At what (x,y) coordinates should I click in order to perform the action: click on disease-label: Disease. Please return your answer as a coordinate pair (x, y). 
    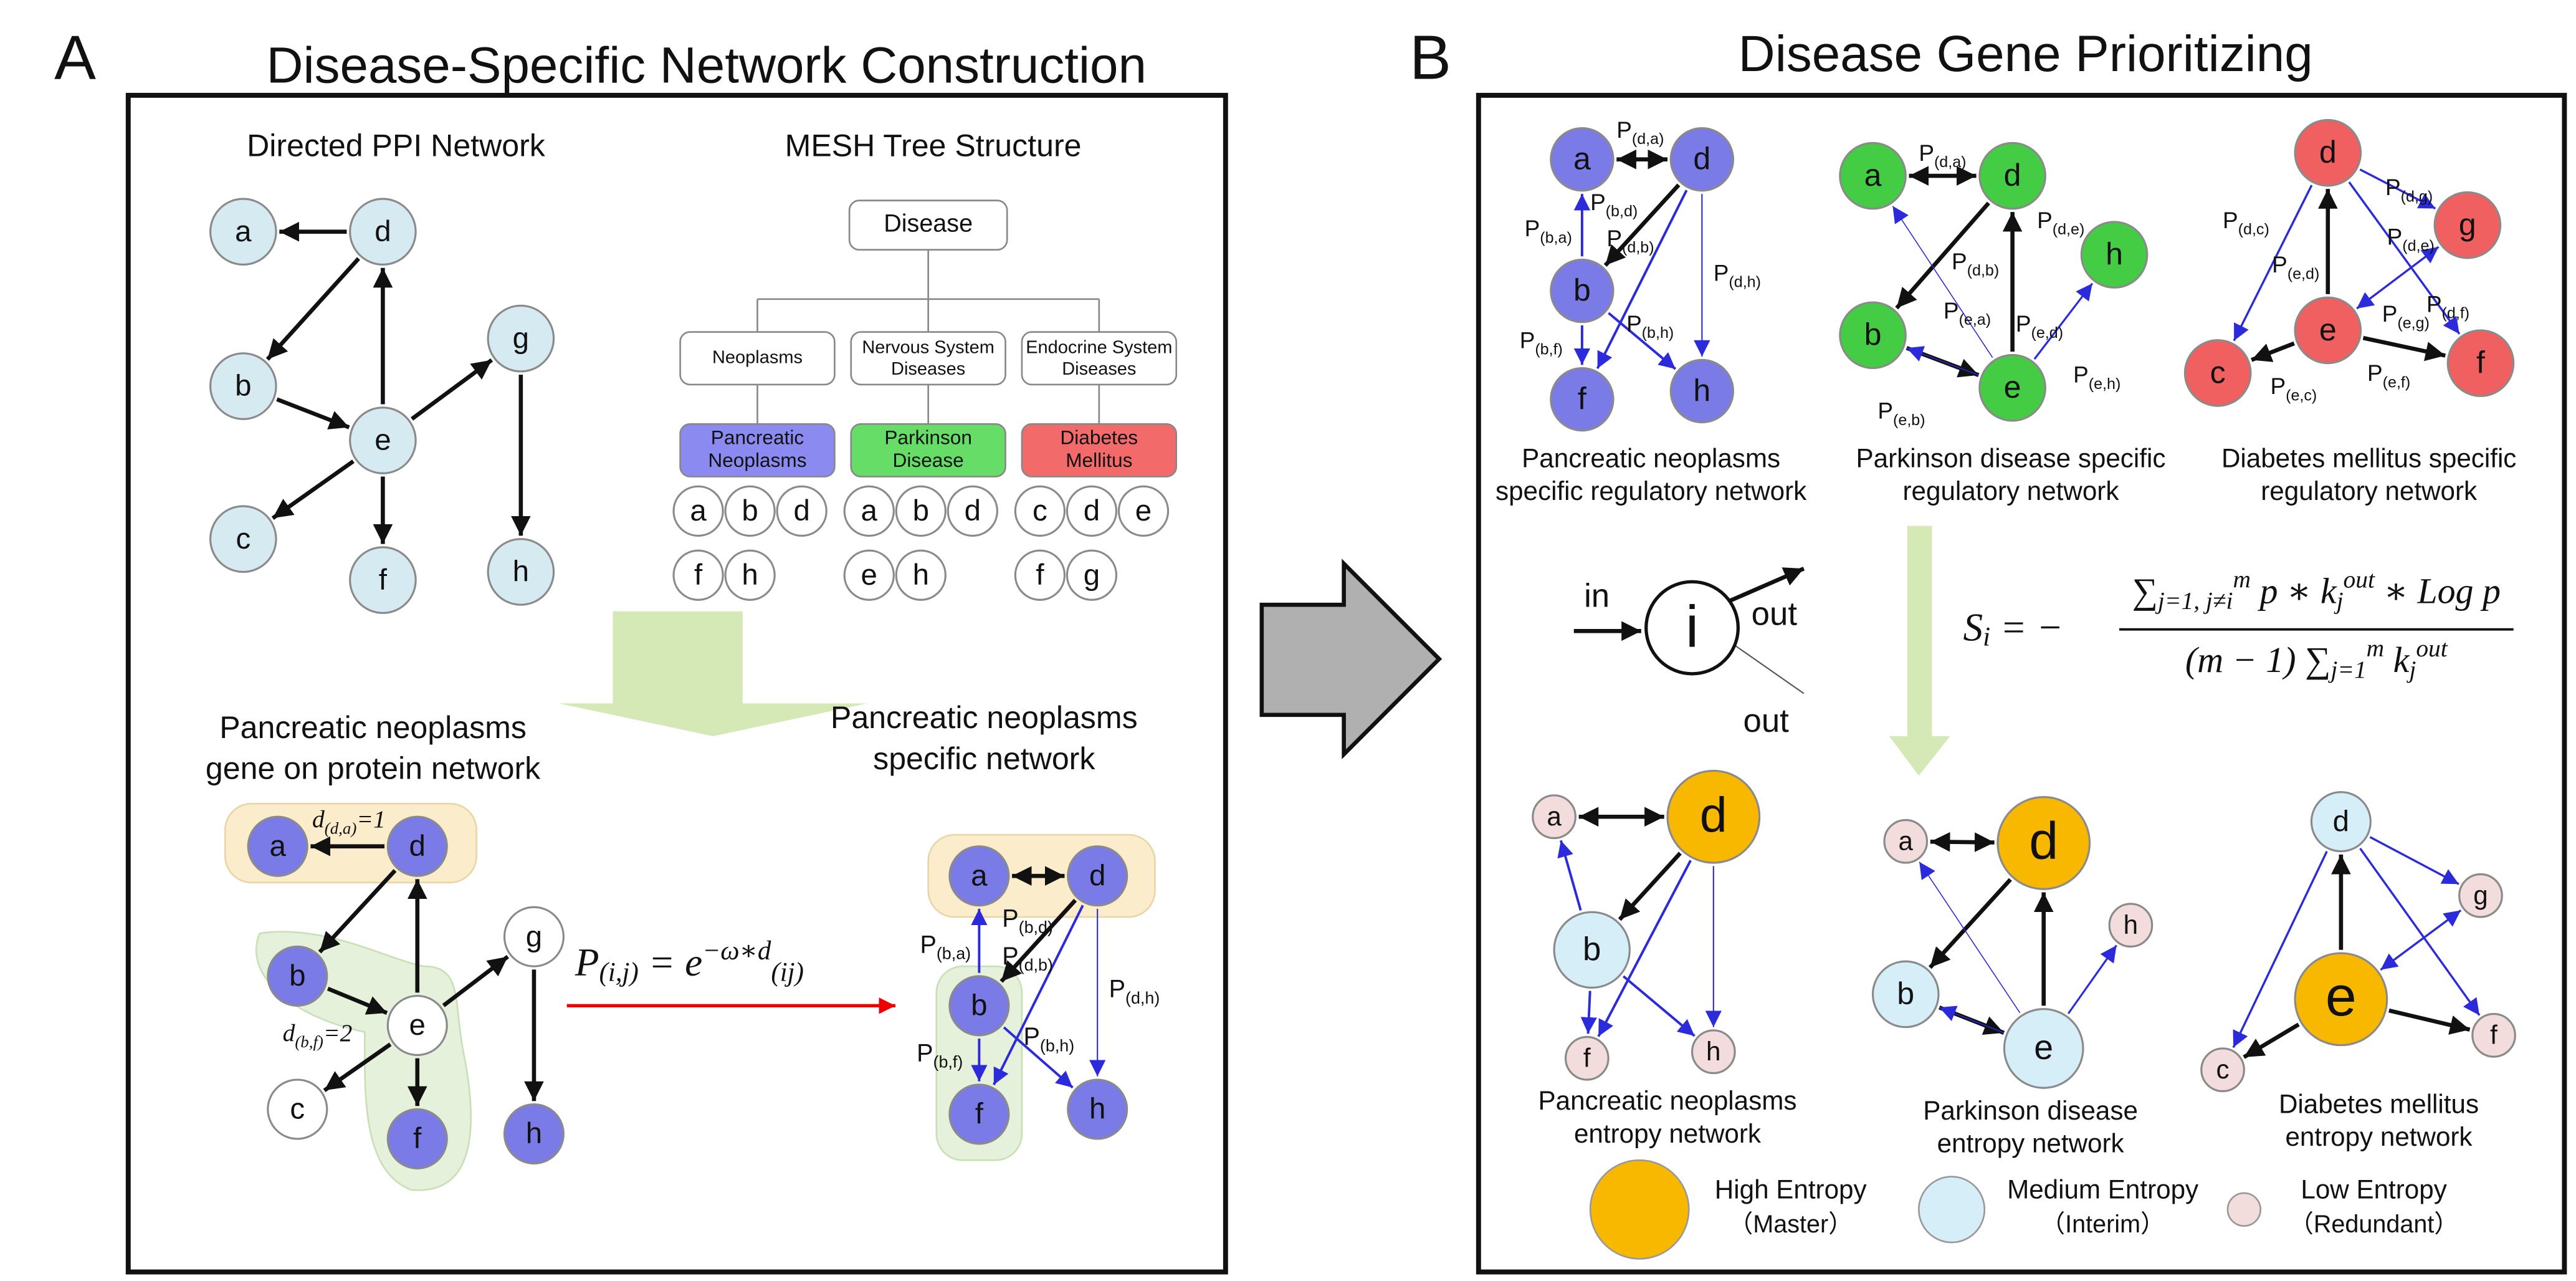
    Looking at the image, I should click on (929, 460).